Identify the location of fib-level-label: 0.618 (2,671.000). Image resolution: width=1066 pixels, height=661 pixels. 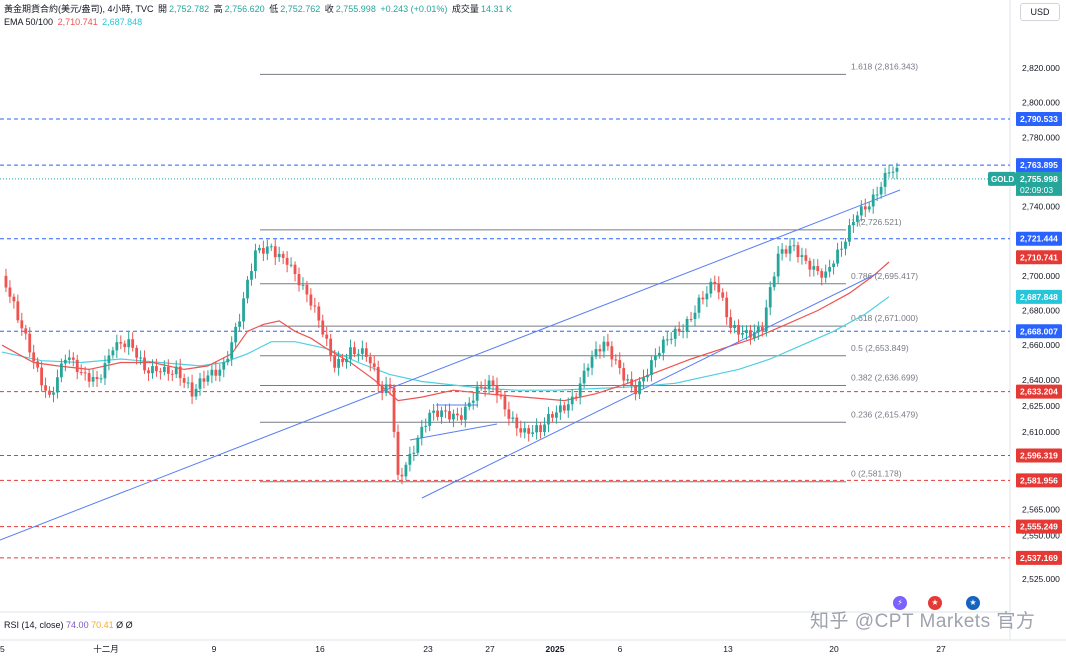
(884, 318).